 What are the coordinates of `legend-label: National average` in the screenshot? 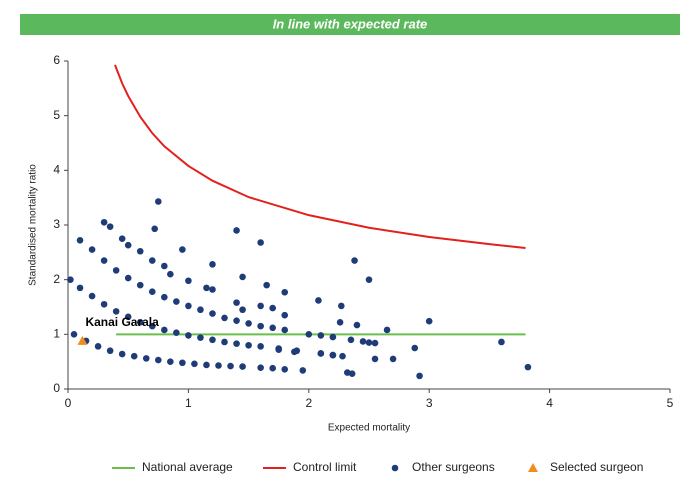 It's located at (187, 467).